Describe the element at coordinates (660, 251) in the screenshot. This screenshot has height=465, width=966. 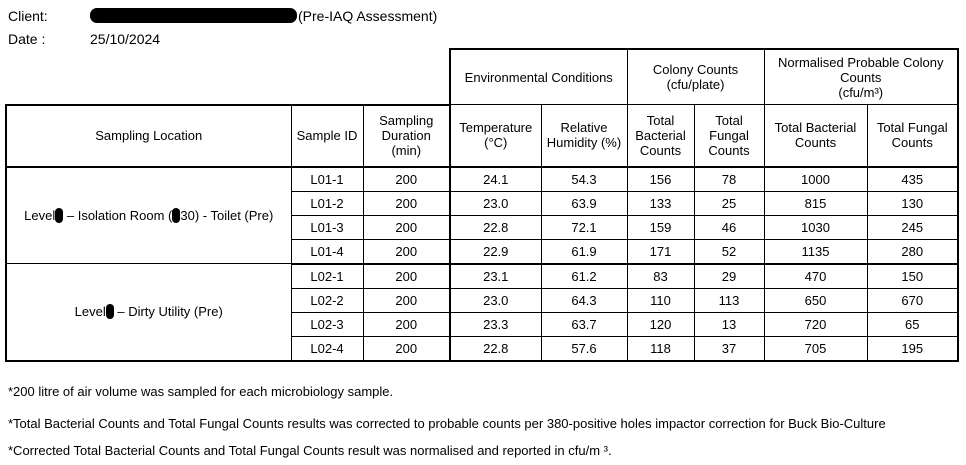
I see `total-bacterial-cell: 171` at that location.